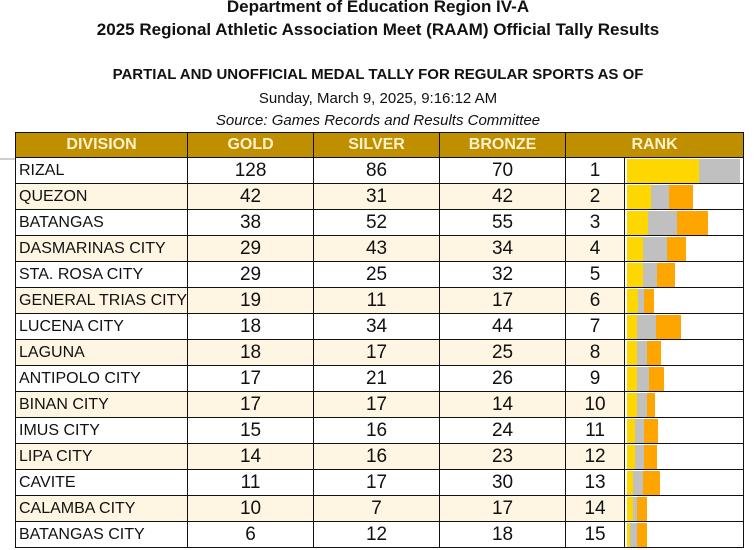  What do you see at coordinates (377, 534) in the screenshot?
I see `silver-count-cell: 12` at bounding box center [377, 534].